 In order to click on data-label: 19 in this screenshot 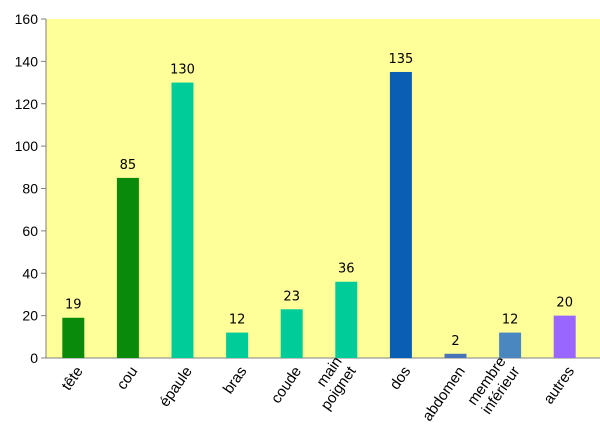, I will do `click(73, 305)`.